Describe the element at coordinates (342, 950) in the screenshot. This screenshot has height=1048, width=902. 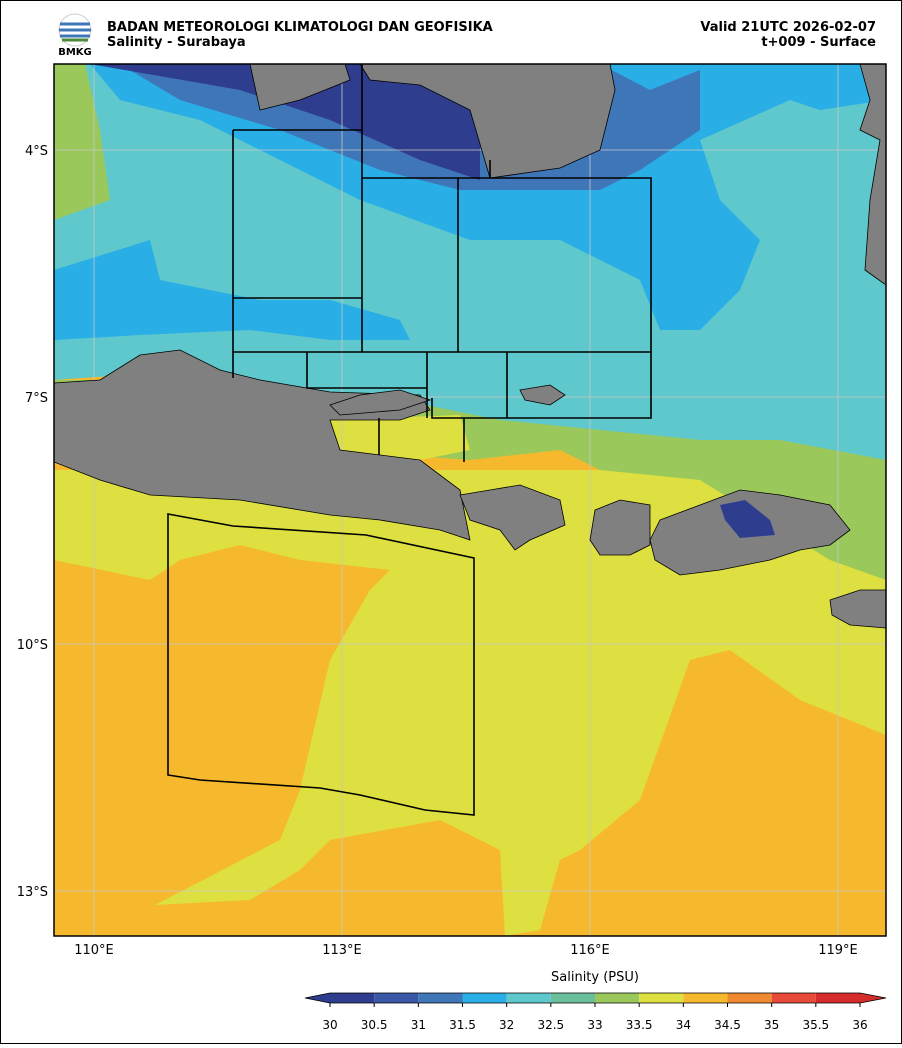
I see `lon-label: 113°E` at that location.